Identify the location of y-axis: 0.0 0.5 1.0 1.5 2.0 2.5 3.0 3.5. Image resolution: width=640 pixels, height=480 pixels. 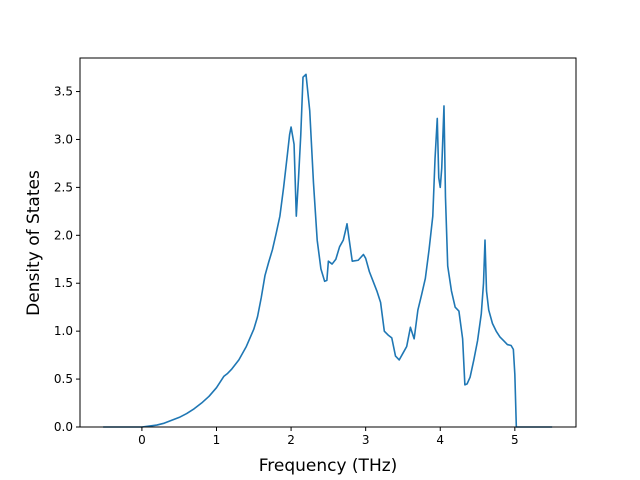
(67, 259).